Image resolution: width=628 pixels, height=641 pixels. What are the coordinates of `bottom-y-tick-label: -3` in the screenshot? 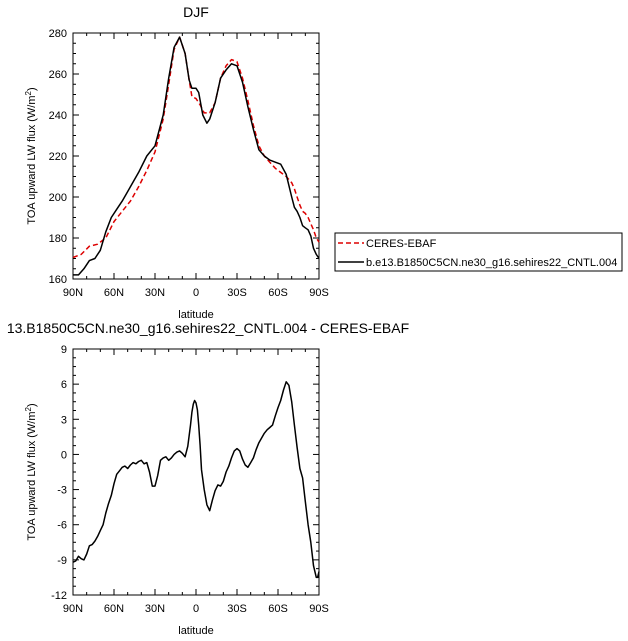 It's located at (62, 491).